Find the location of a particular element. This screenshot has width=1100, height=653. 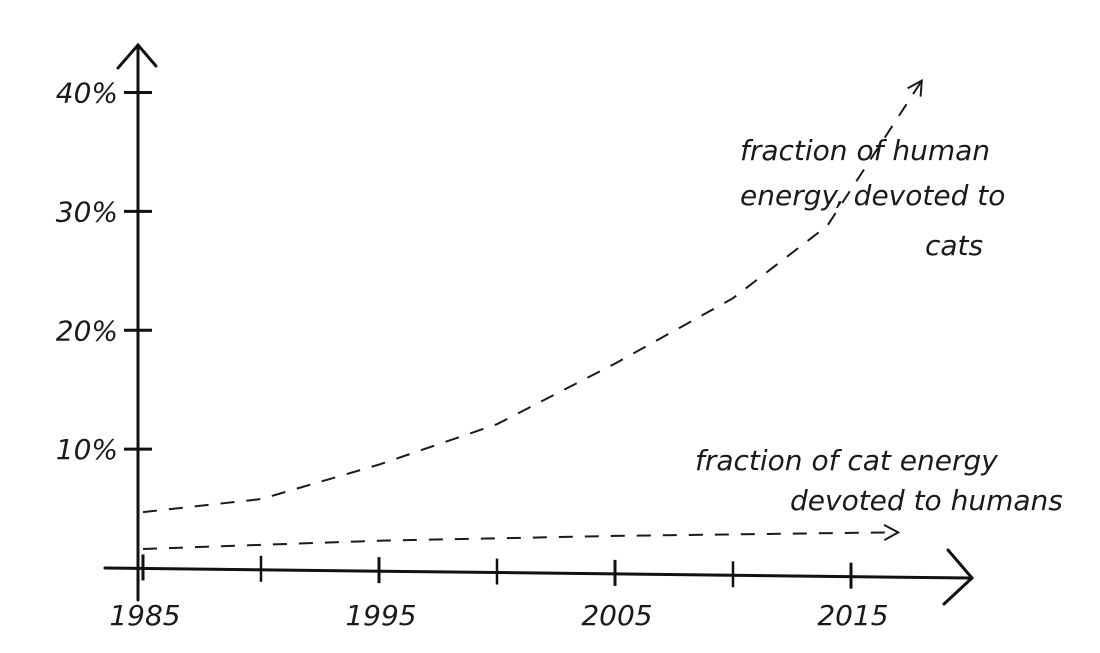

series-label: devoted to humans is located at coordinates (926, 500).